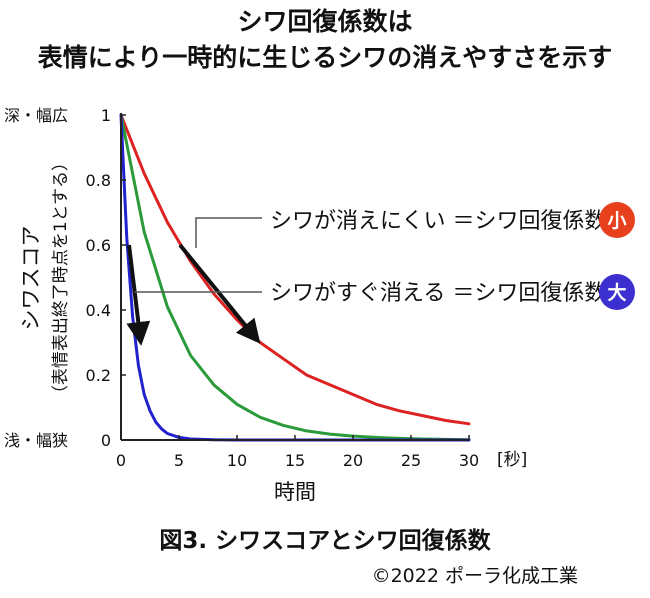  What do you see at coordinates (325, 57) in the screenshot?
I see `chart-title-line2: 表情により一時的に生じるシワの消えやすさを示す` at bounding box center [325, 57].